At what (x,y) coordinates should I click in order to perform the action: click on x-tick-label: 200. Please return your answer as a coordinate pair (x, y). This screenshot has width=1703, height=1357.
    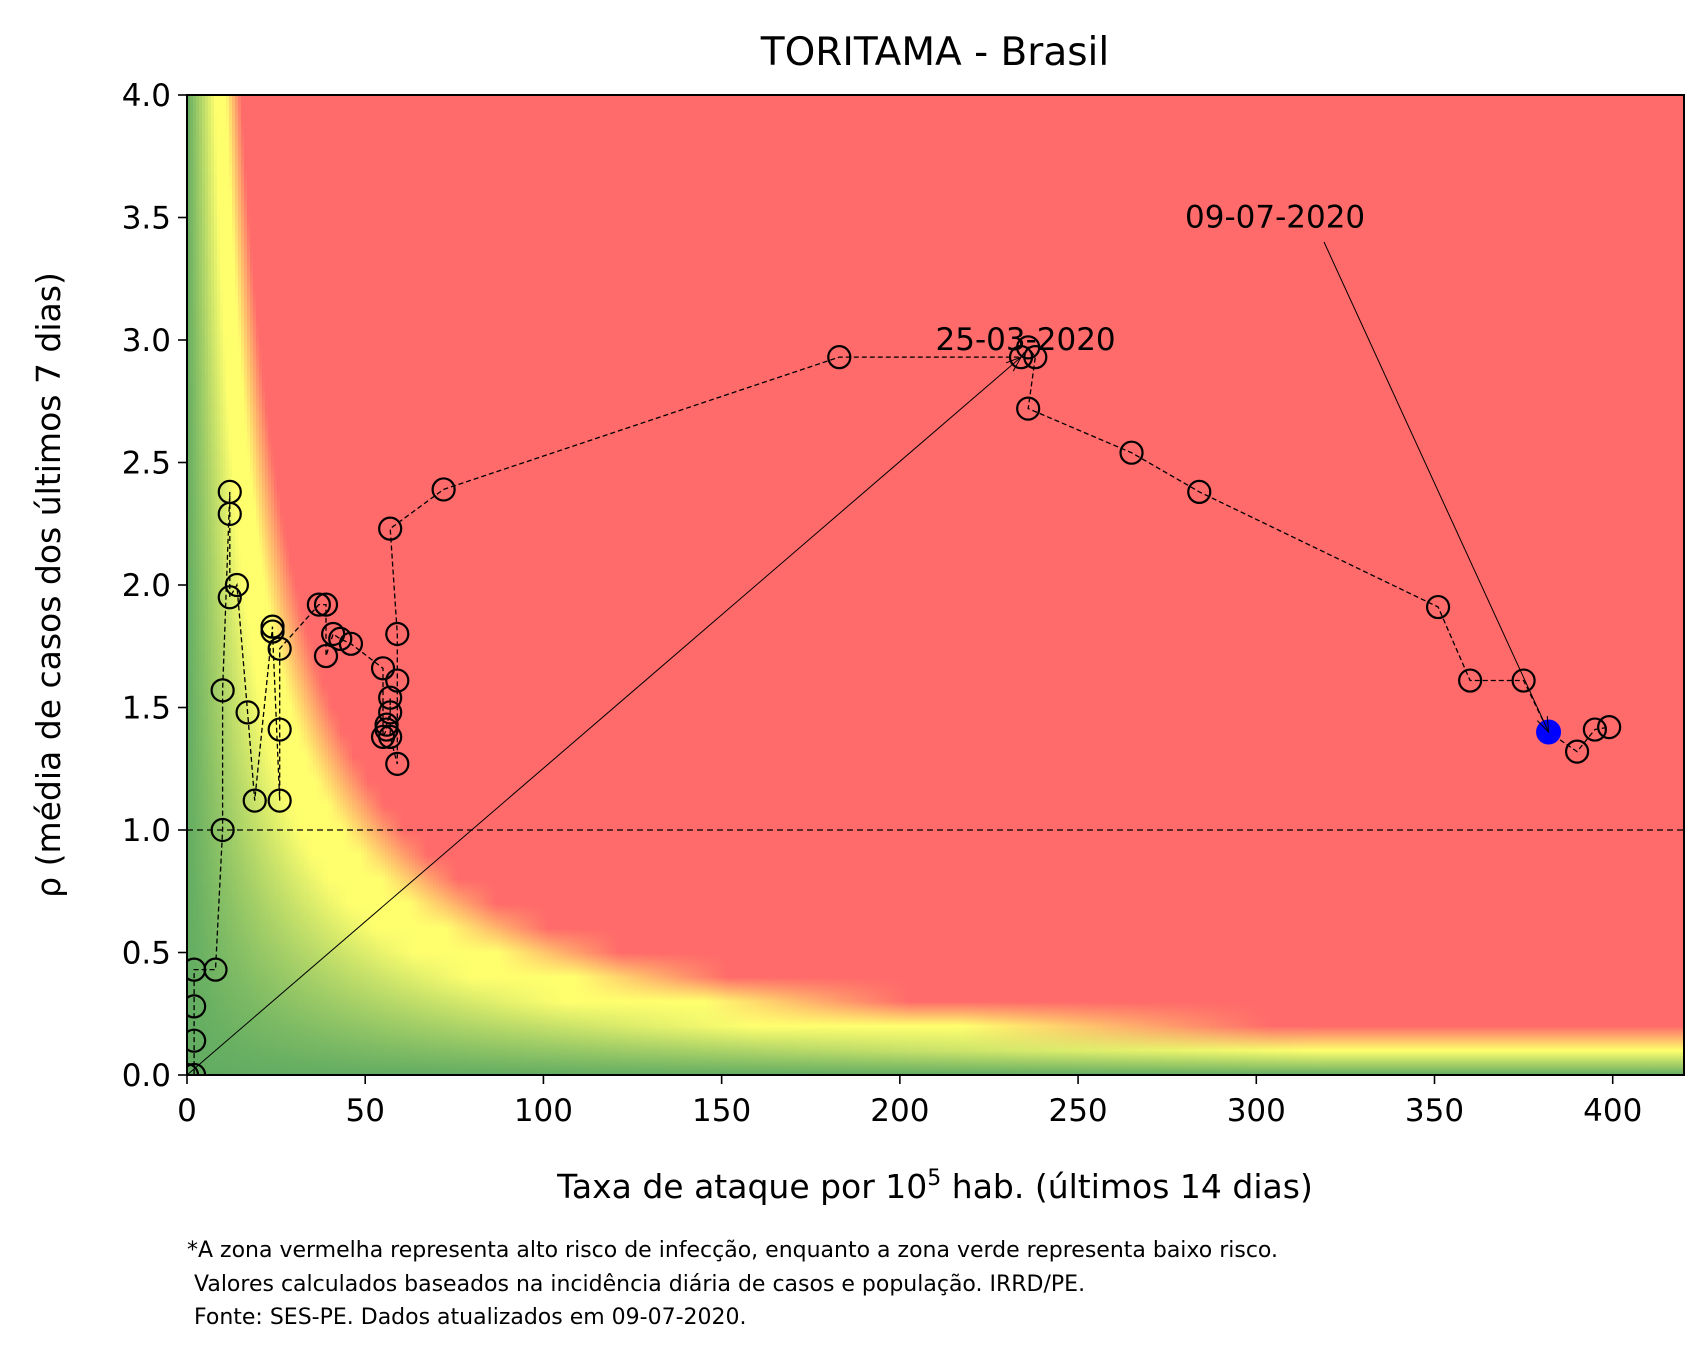
    Looking at the image, I should click on (899, 1111).